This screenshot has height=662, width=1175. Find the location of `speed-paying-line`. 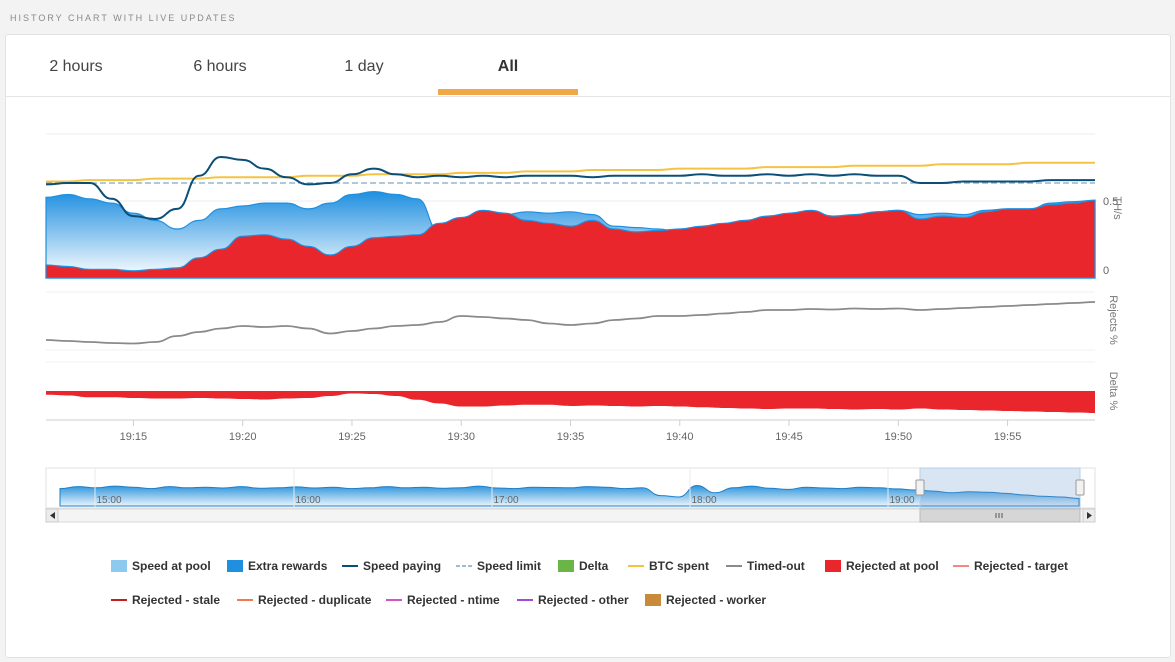

speed-paying-line is located at coordinates (570, 188).